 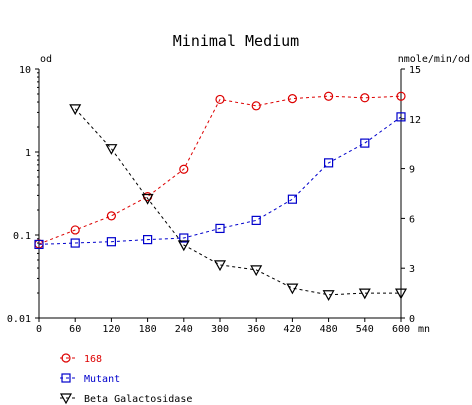 What do you see at coordinates (412, 269) in the screenshot?
I see `y-right-tick-label: 3` at bounding box center [412, 269].